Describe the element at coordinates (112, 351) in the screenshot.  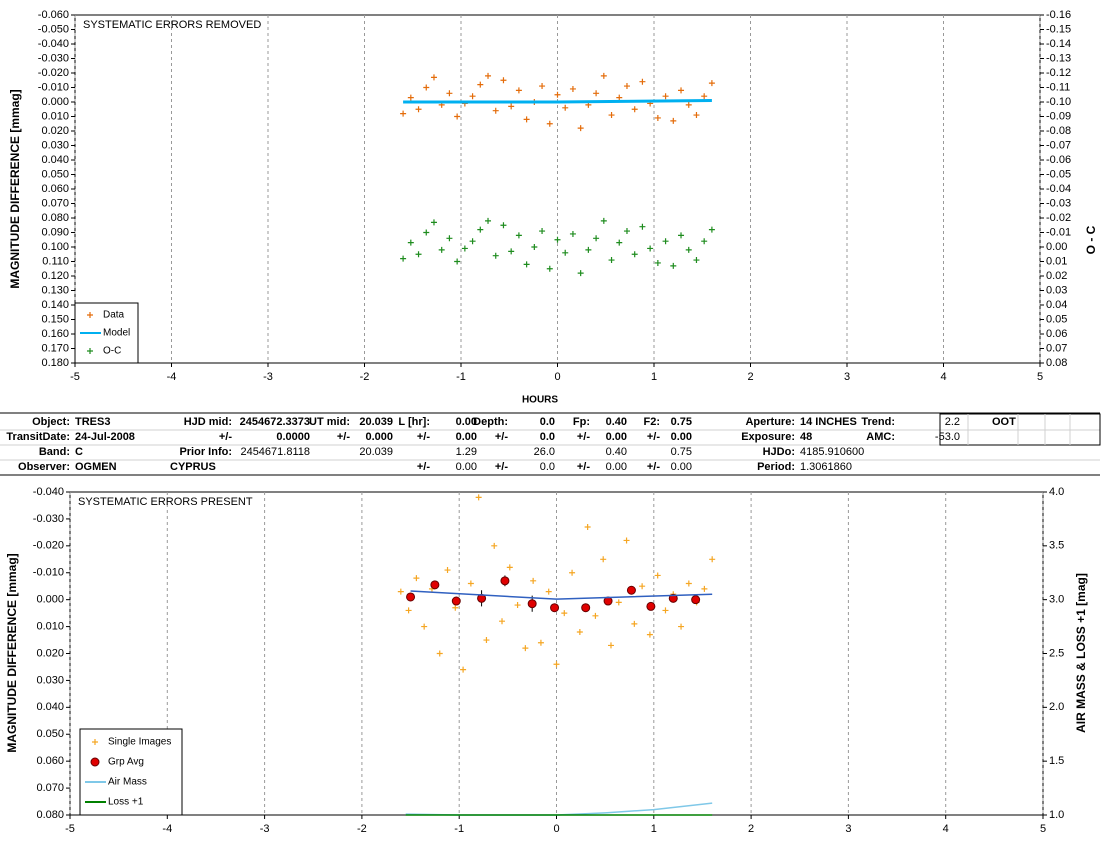
I see `legend-label: O-C` at that location.